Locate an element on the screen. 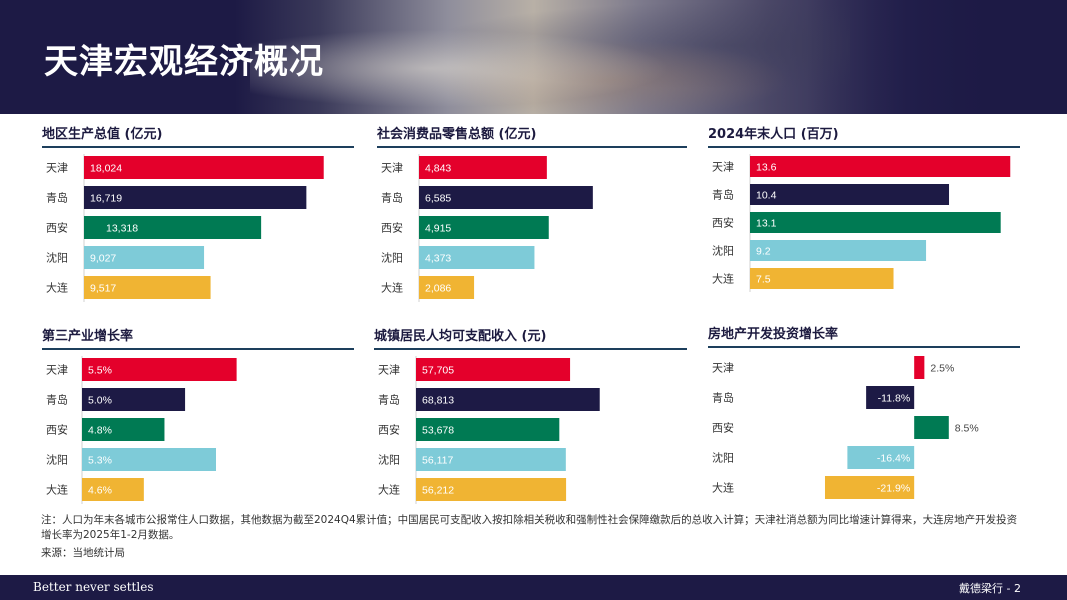 This screenshot has height=600, width=1067. data-label: 9,027 is located at coordinates (103, 259).